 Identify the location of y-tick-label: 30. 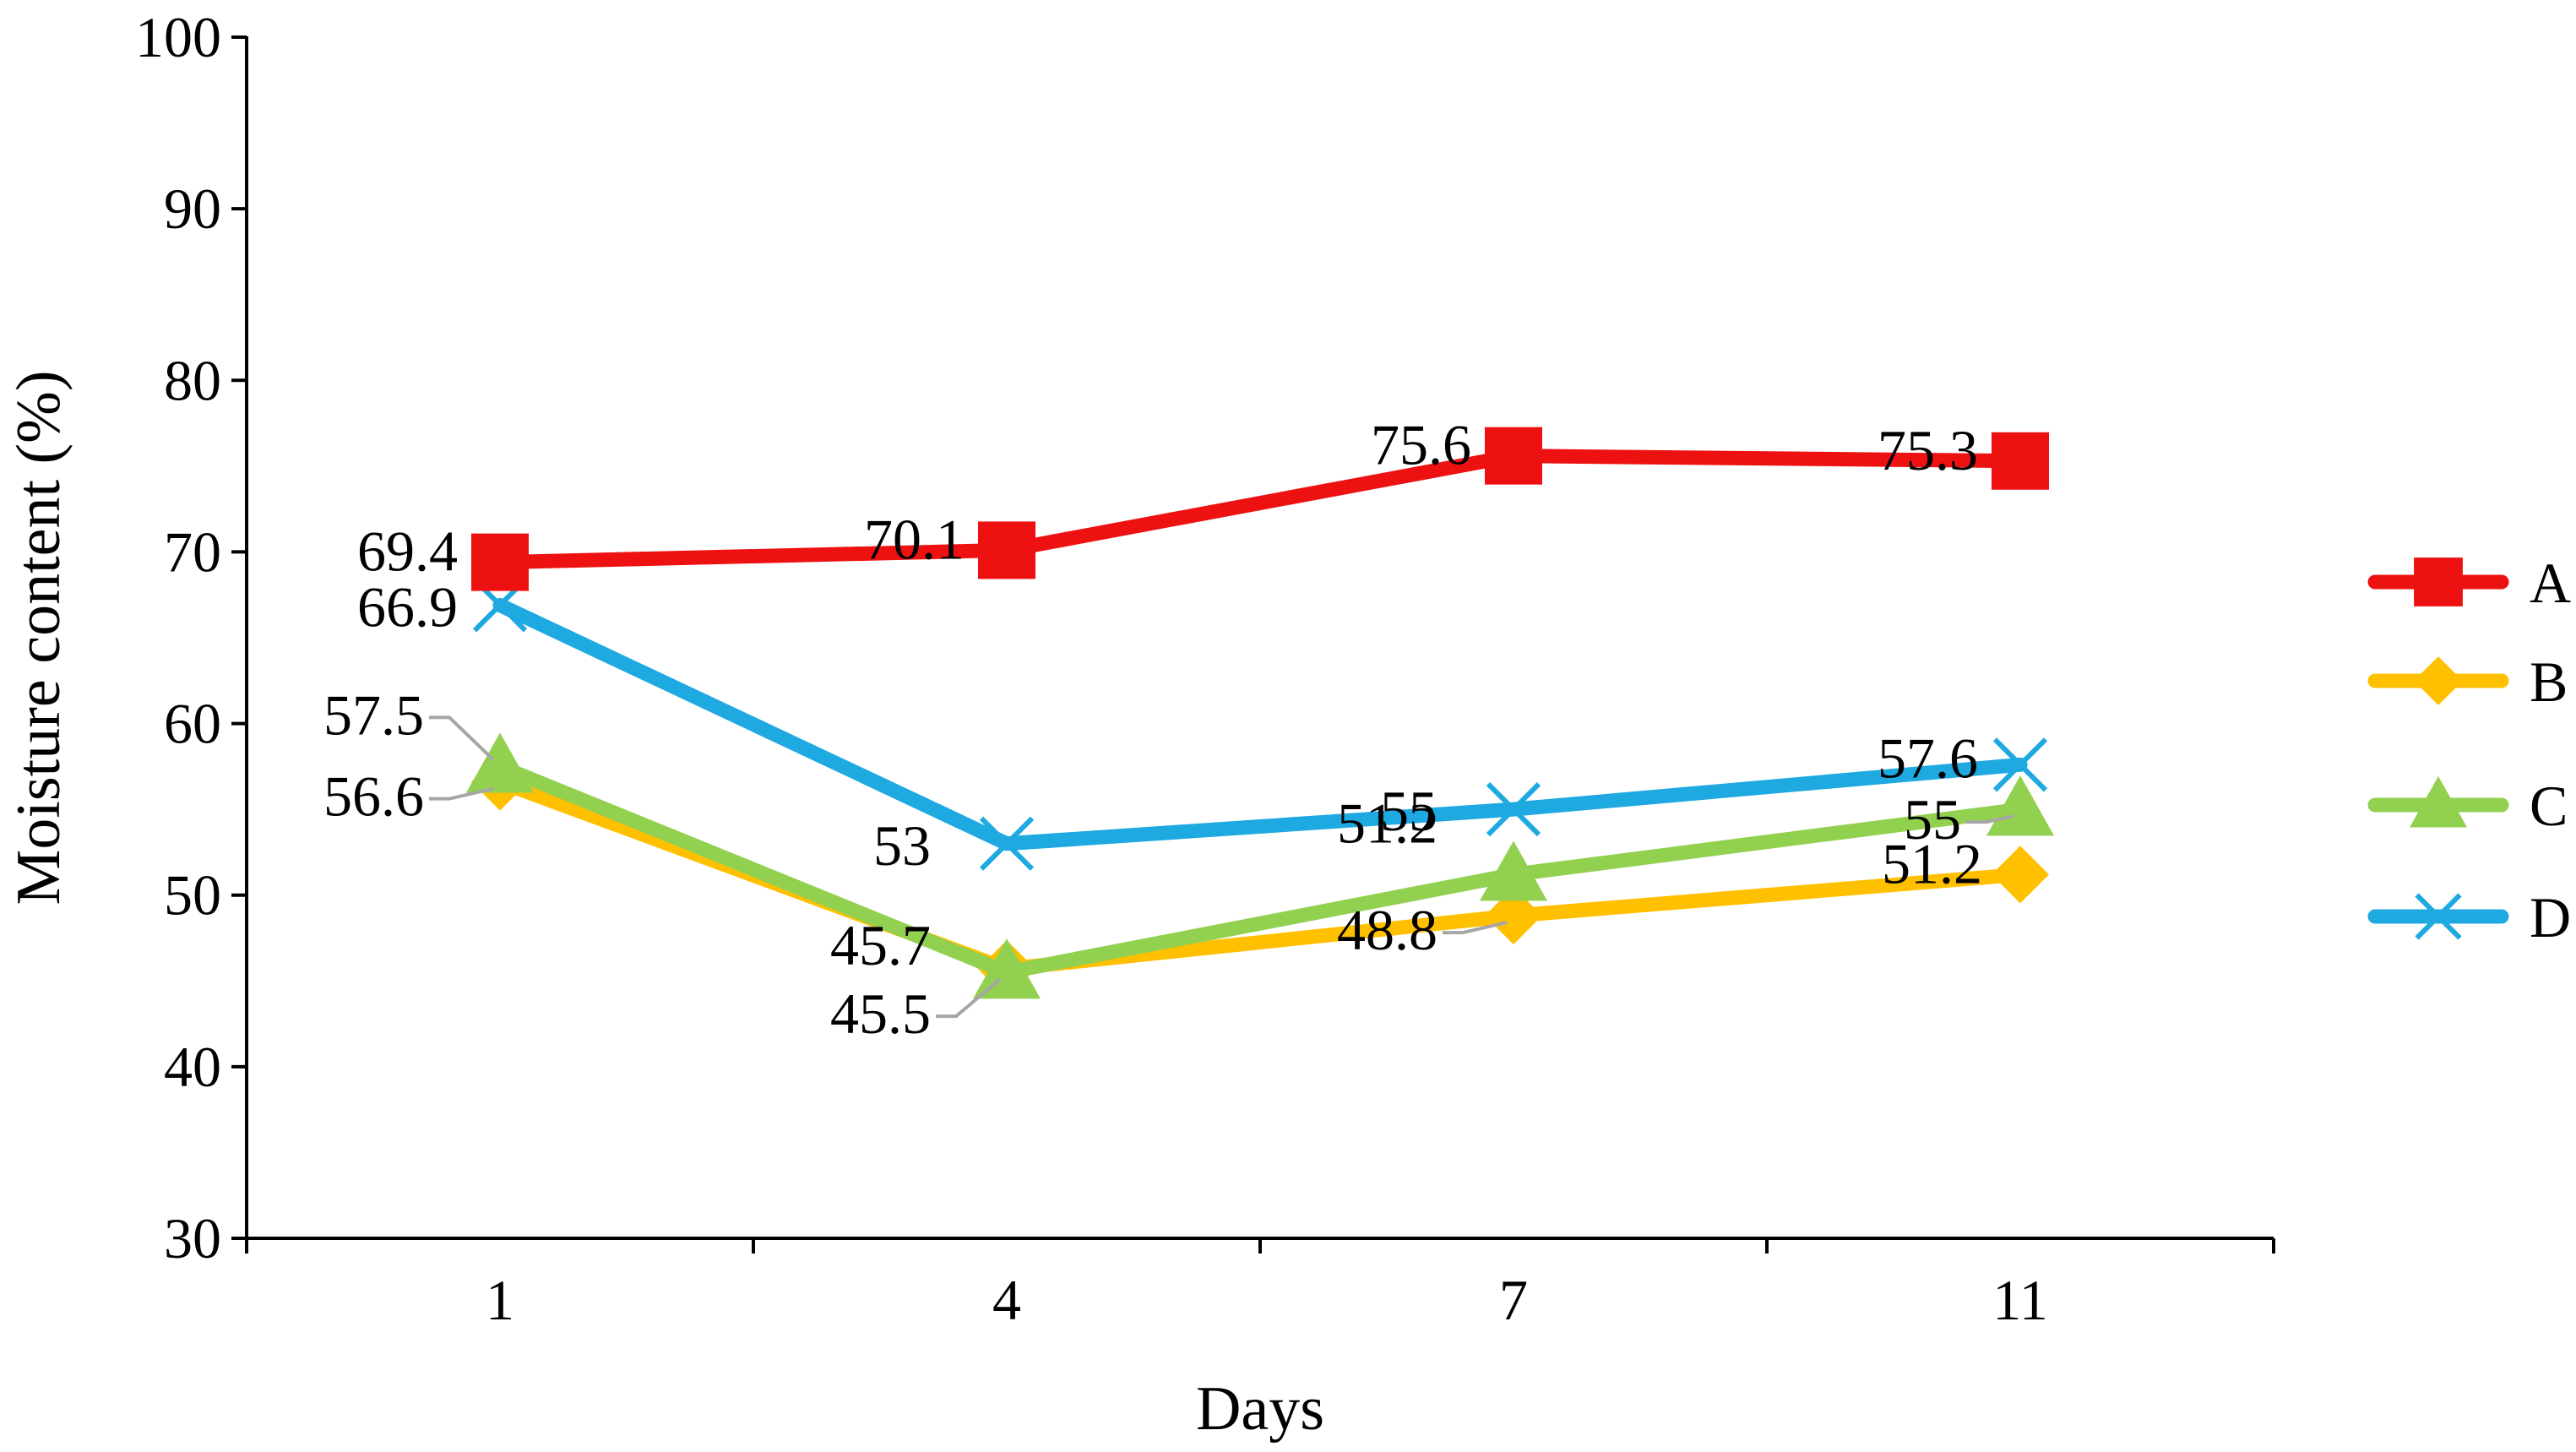
(192, 1238).